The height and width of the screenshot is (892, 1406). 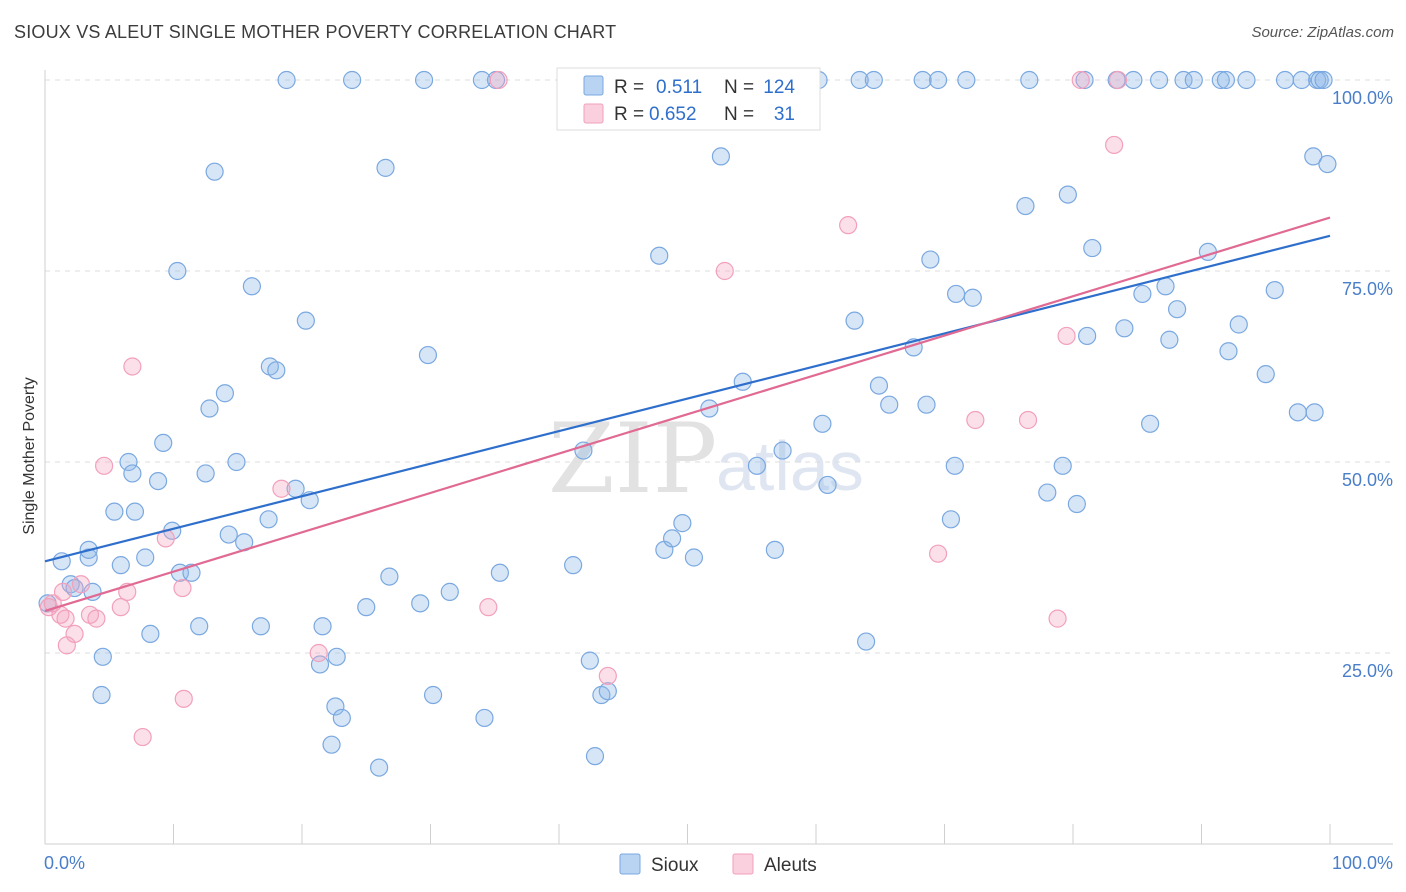 What do you see at coordinates (784, 114) in the screenshot?
I see `legend-aleuts-n-value: 31` at bounding box center [784, 114].